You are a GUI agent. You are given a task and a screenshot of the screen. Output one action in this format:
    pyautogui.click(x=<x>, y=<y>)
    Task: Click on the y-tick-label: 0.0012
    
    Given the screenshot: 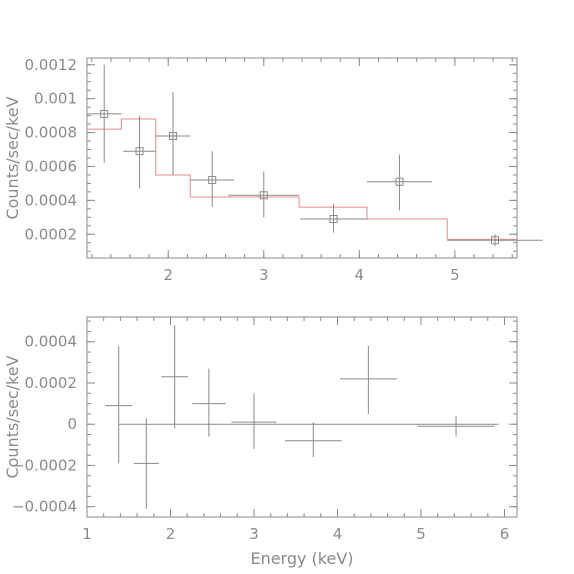 What is the action you would take?
    pyautogui.click(x=51, y=65)
    